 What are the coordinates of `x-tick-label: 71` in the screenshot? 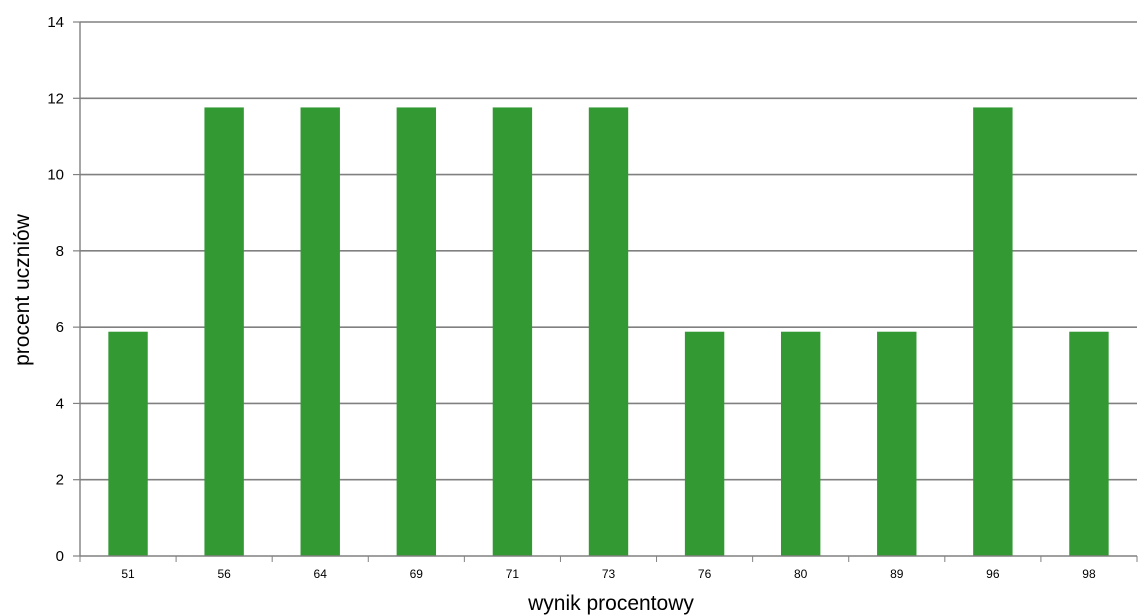 It's located at (513, 574).